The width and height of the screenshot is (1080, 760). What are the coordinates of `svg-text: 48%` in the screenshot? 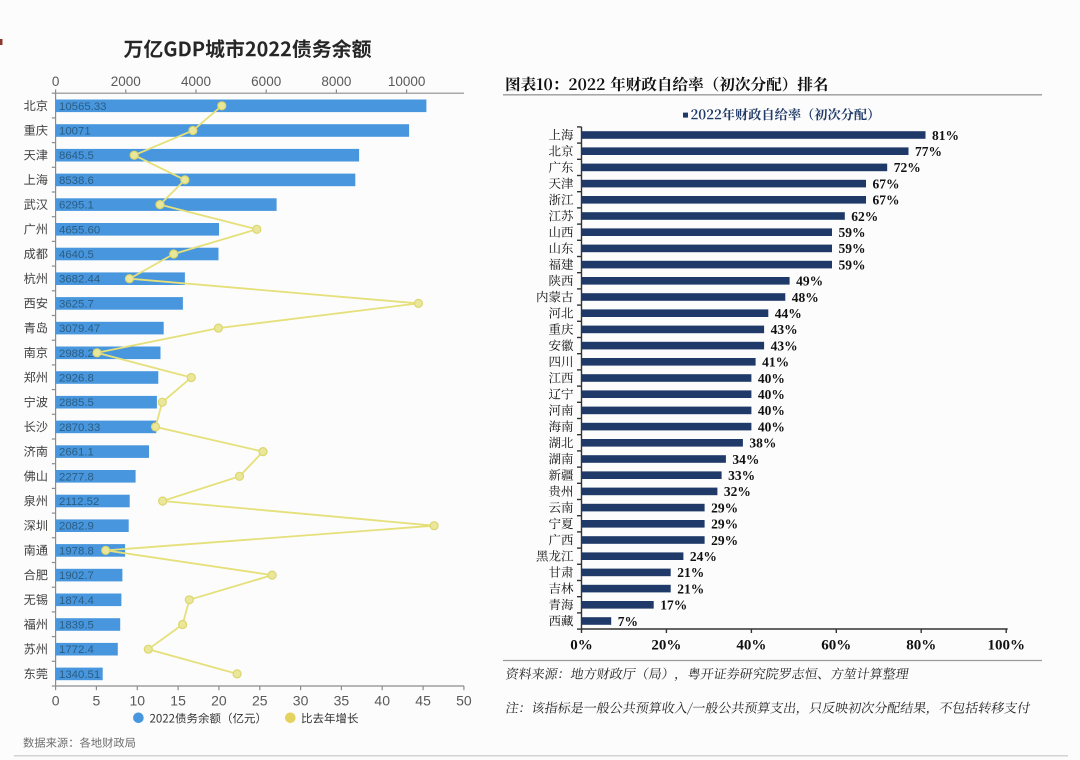 It's located at (805, 297).